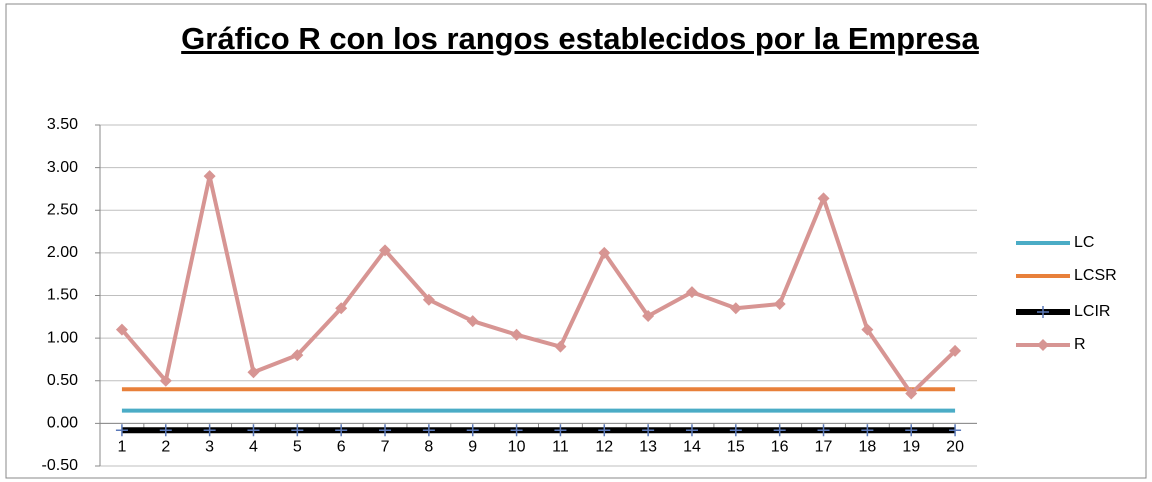 The width and height of the screenshot is (1152, 482). What do you see at coordinates (62, 295) in the screenshot?
I see `y-tick-label: 1.50` at bounding box center [62, 295].